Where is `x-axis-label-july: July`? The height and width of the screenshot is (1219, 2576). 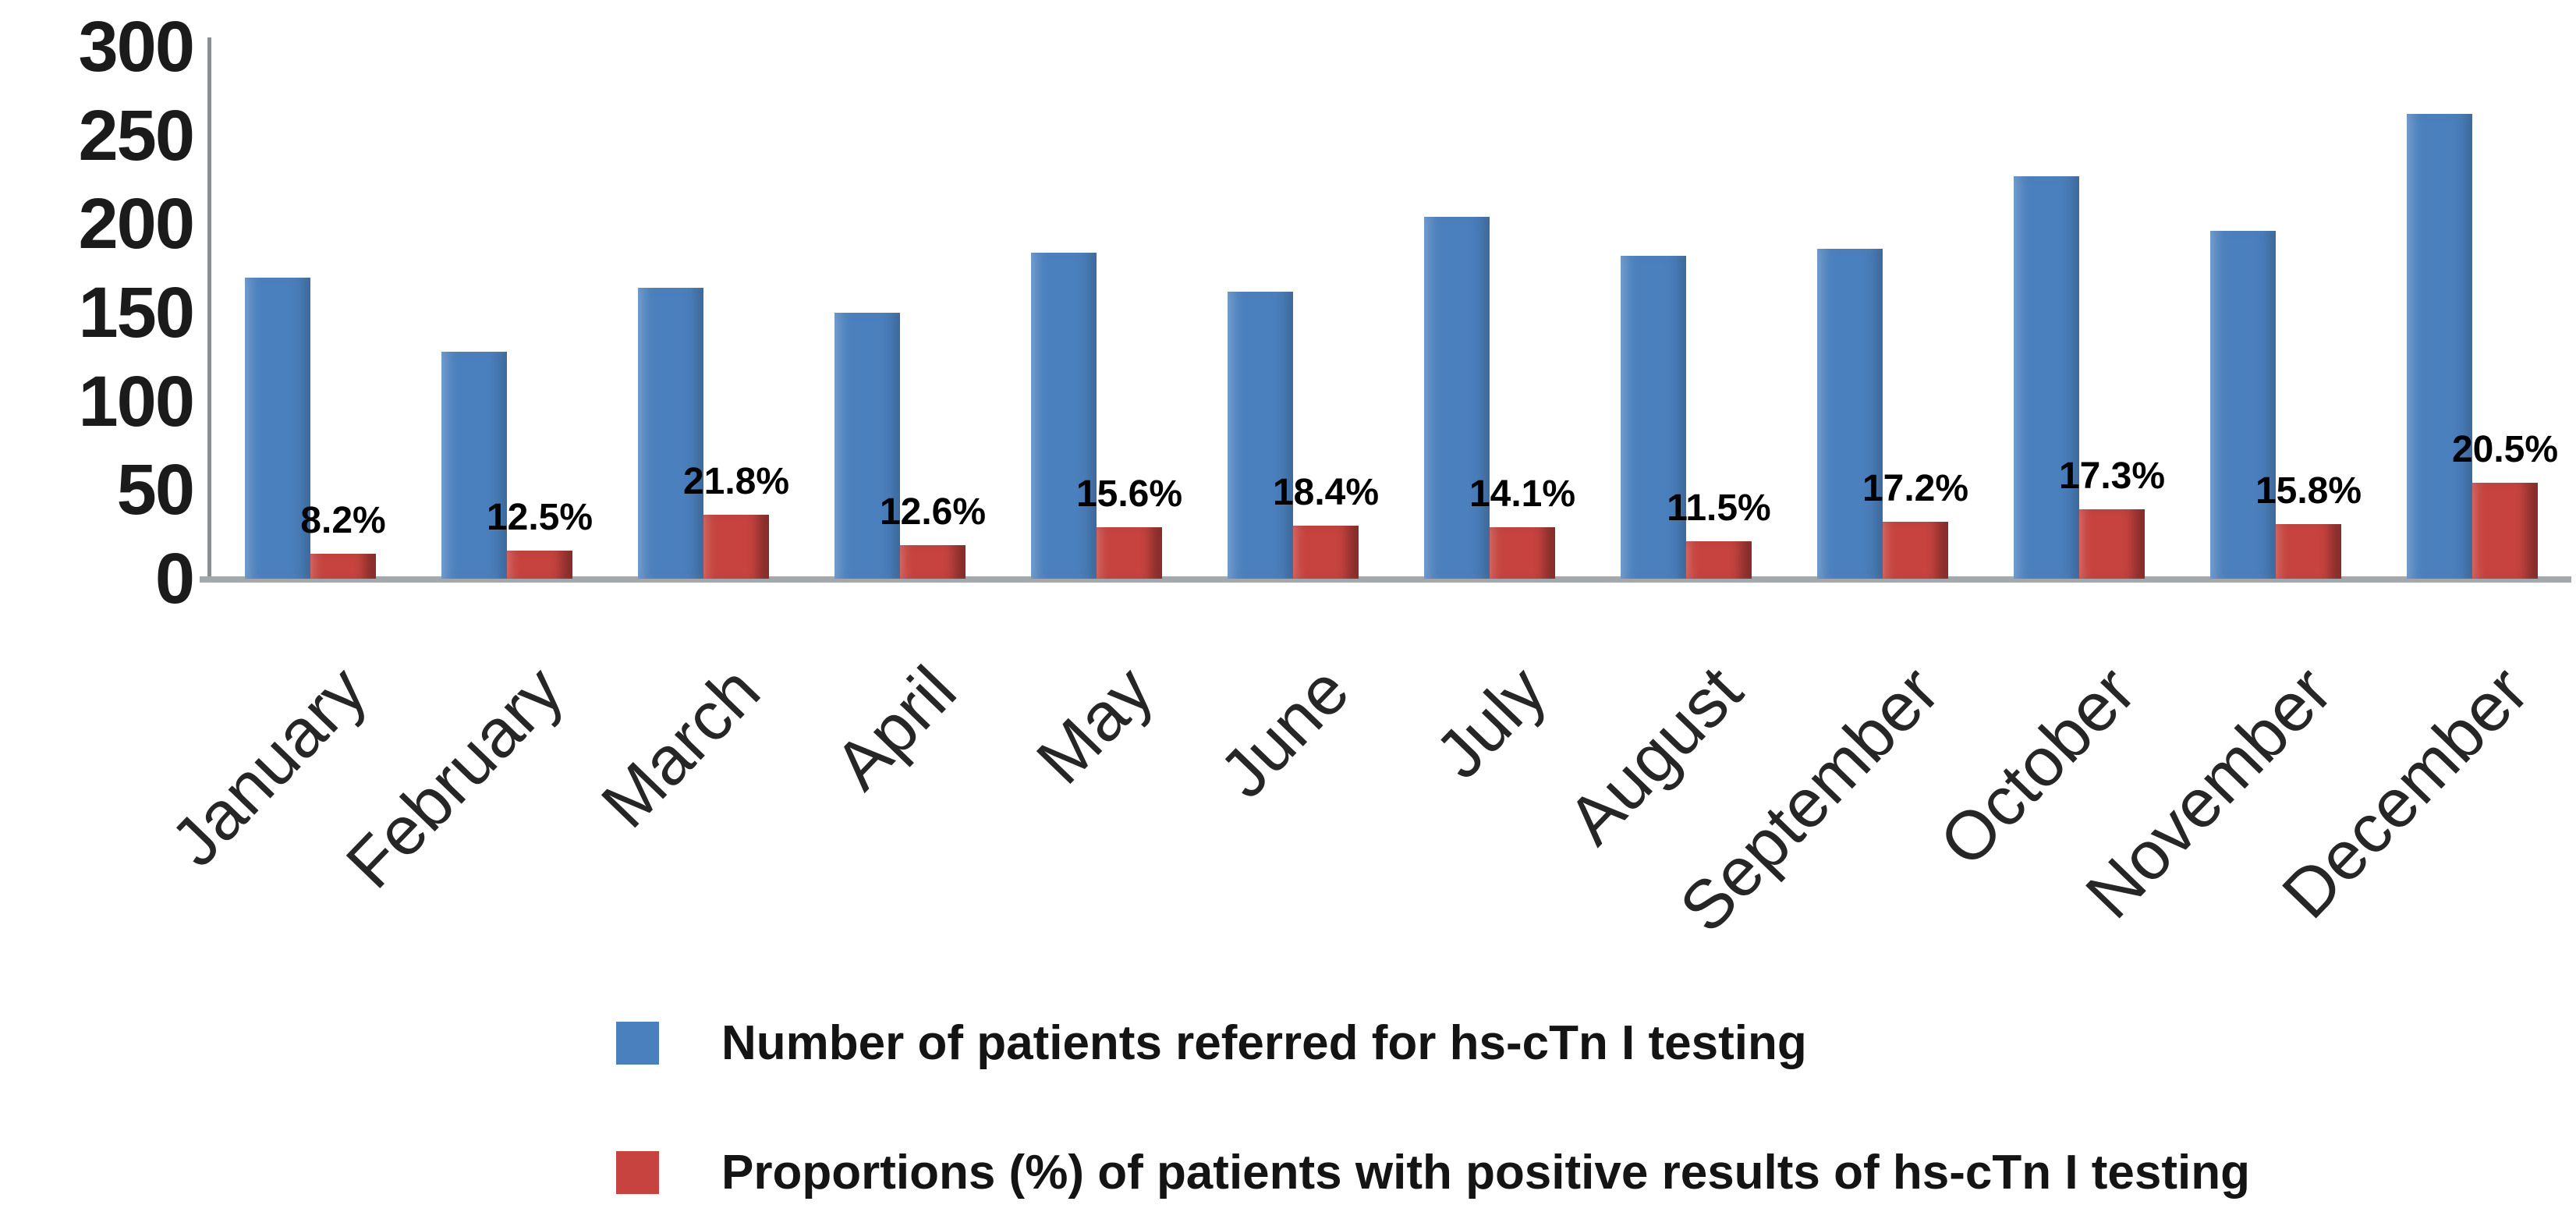
x-axis-label-july: July is located at coordinates (1490, 722).